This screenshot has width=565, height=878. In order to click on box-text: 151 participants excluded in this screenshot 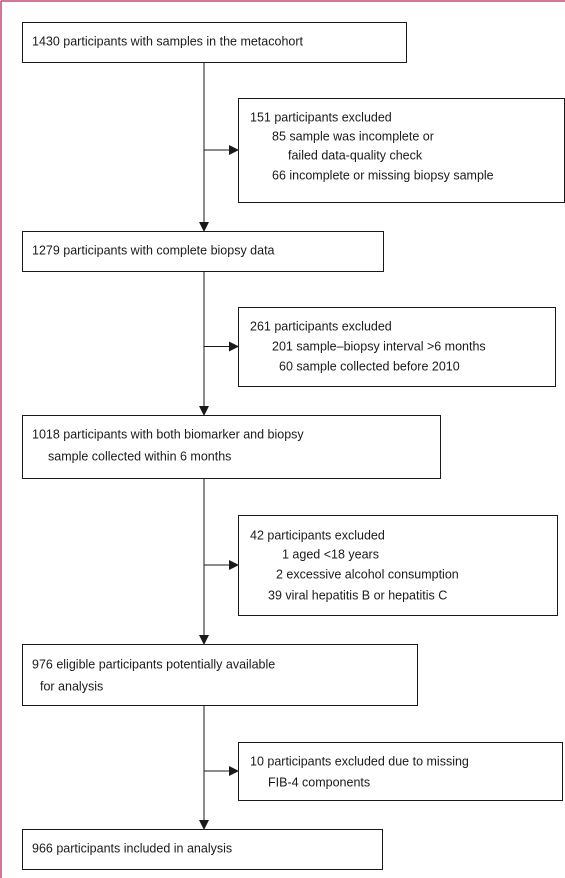, I will do `click(321, 117)`.